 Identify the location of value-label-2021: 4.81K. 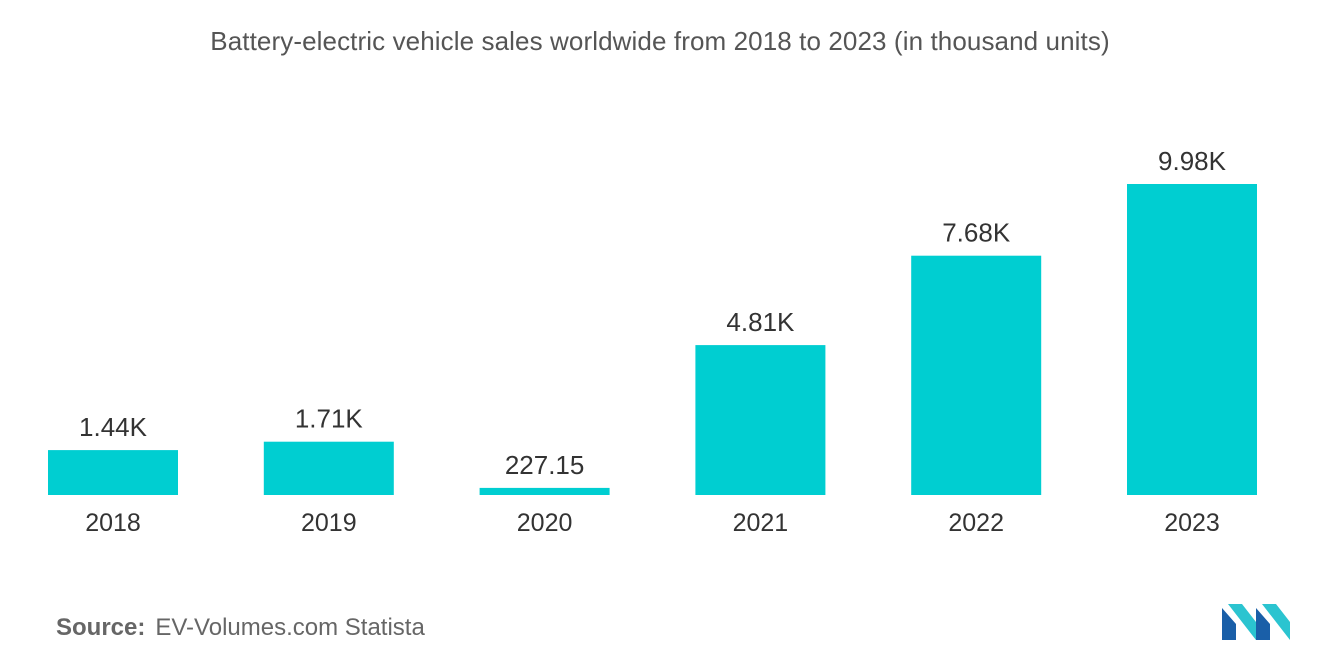
(760, 322).